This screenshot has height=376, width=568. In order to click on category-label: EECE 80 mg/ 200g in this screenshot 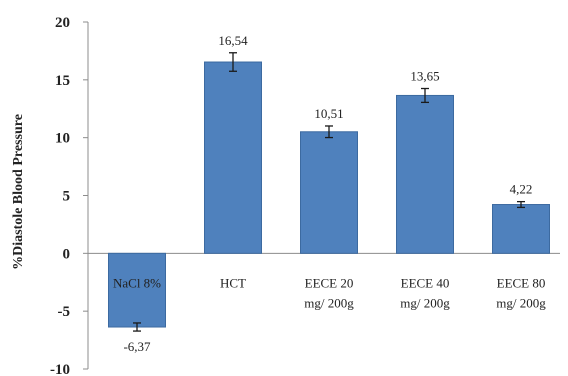, I will do `click(521, 292)`.